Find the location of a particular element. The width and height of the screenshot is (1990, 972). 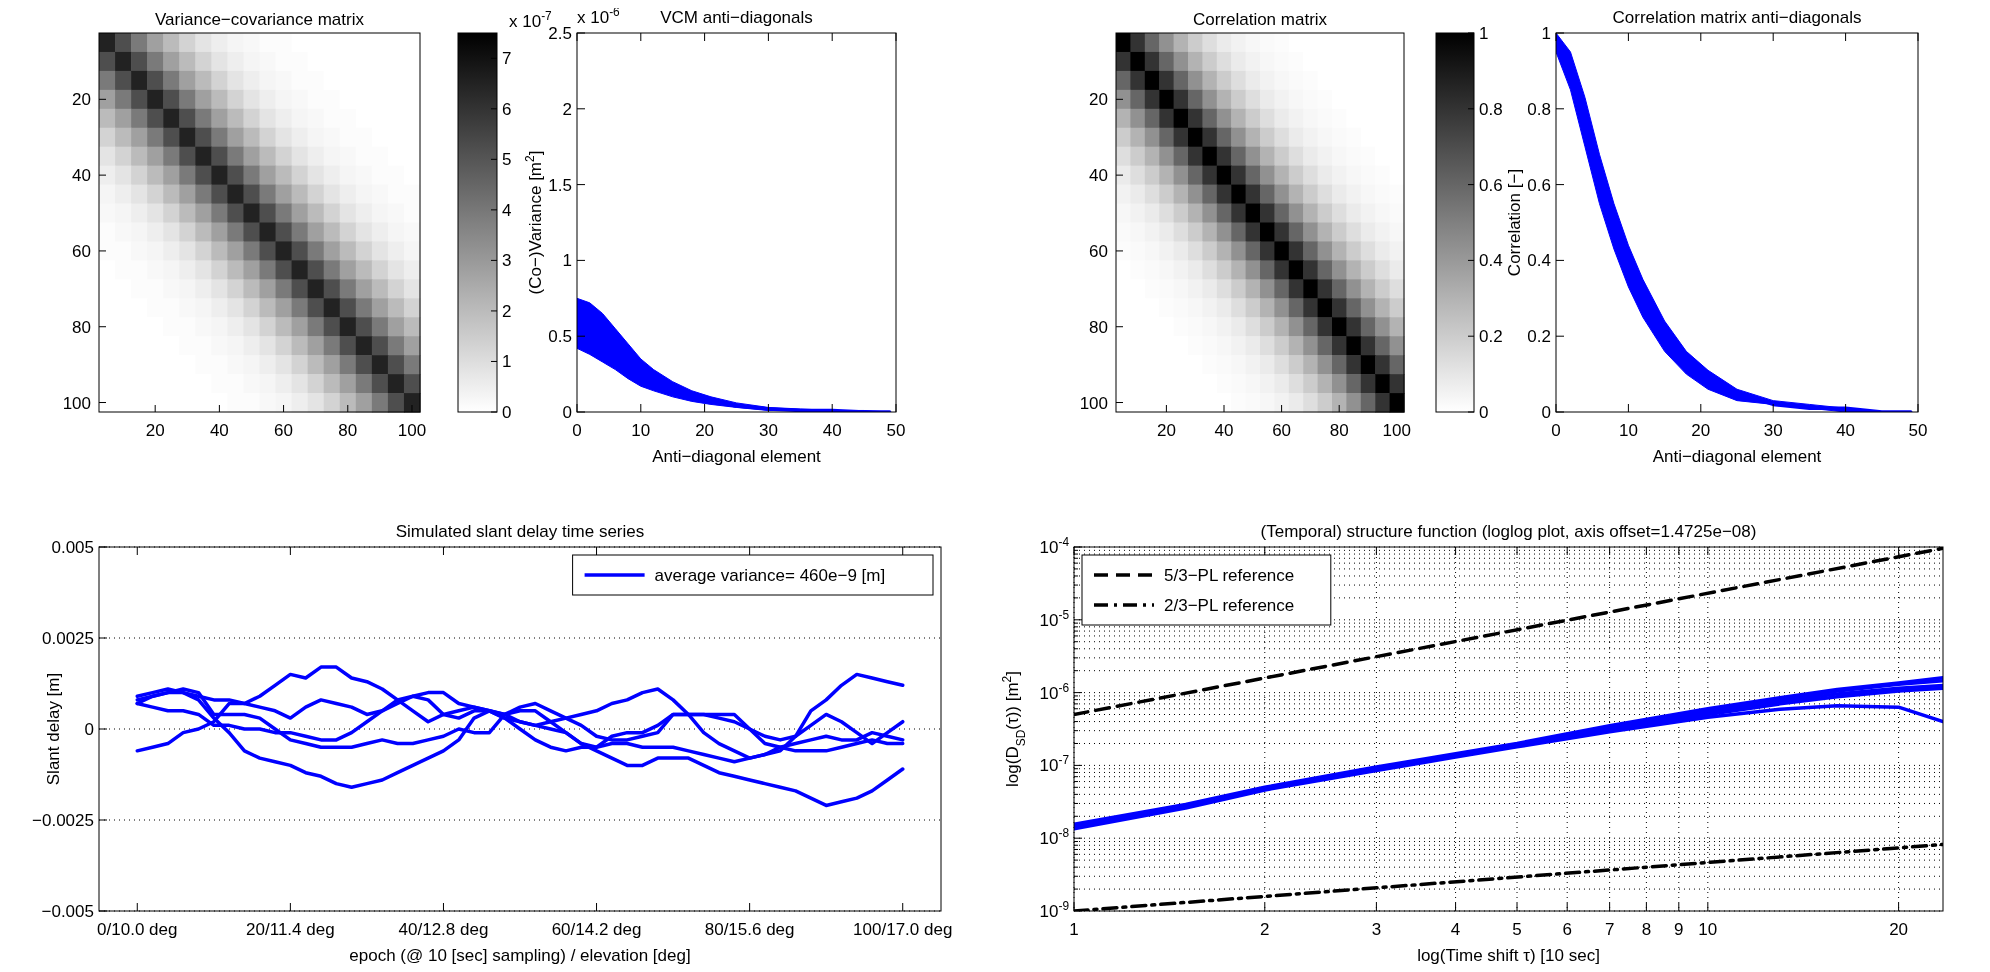

y-tick-label: 2 is located at coordinates (567, 109).